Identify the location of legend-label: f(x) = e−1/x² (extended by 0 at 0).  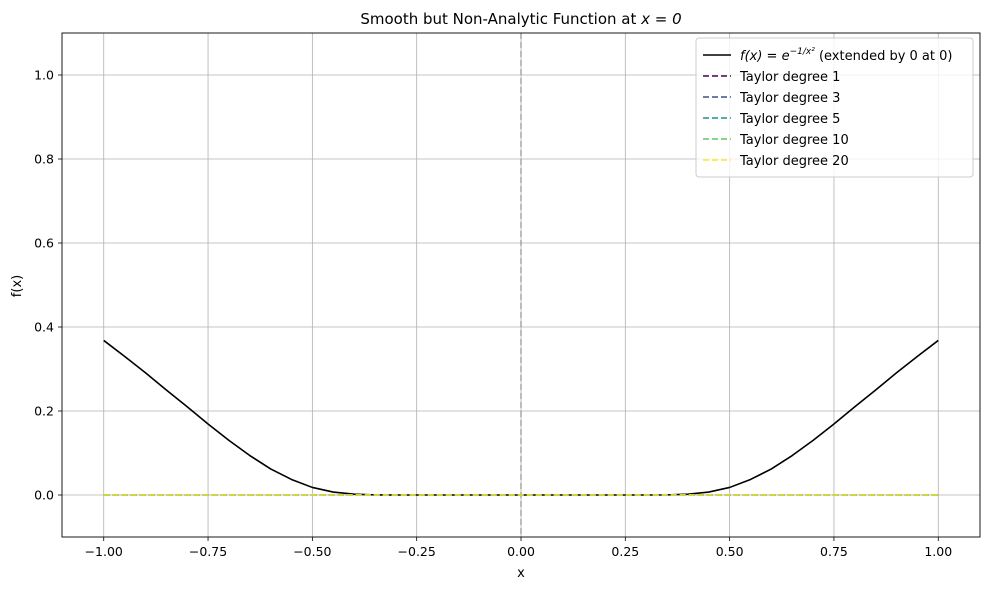
(846, 55).